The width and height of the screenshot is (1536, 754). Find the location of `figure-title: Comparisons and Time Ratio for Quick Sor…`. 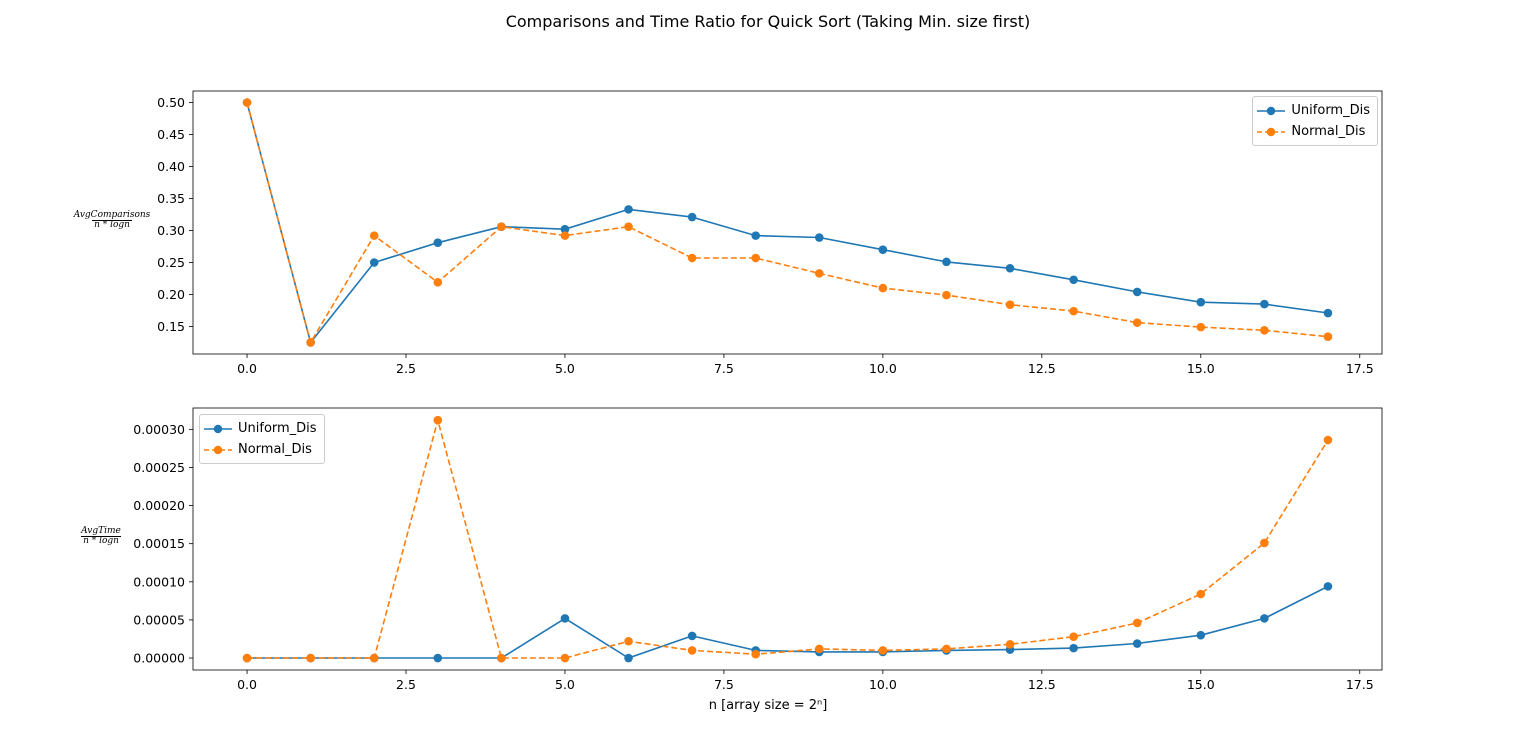

figure-title: Comparisons and Time Ratio for Quick Sor… is located at coordinates (768, 21).